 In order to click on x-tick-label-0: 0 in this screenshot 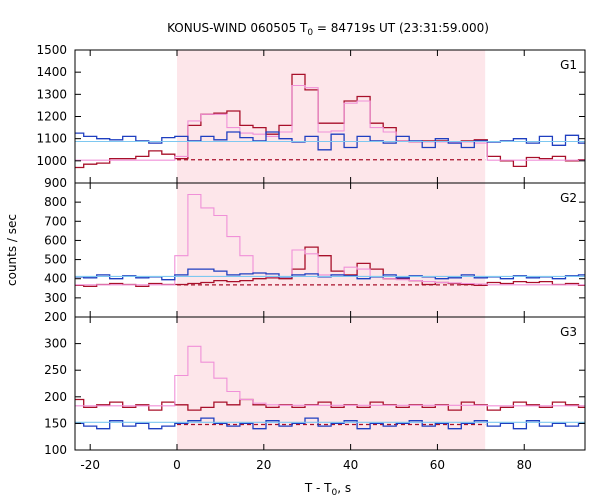, I will do `click(177, 465)`.